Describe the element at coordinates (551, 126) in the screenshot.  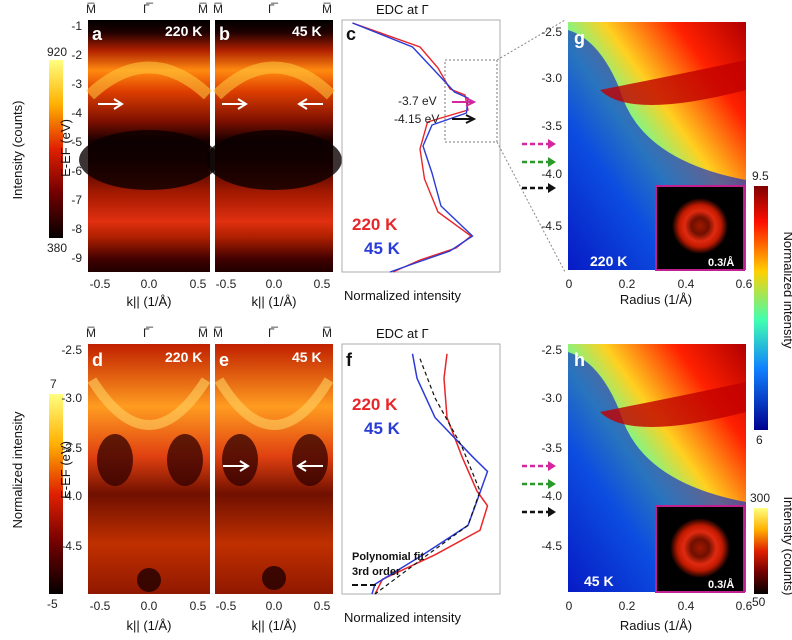
I see `axis-tick: -3.5` at that location.